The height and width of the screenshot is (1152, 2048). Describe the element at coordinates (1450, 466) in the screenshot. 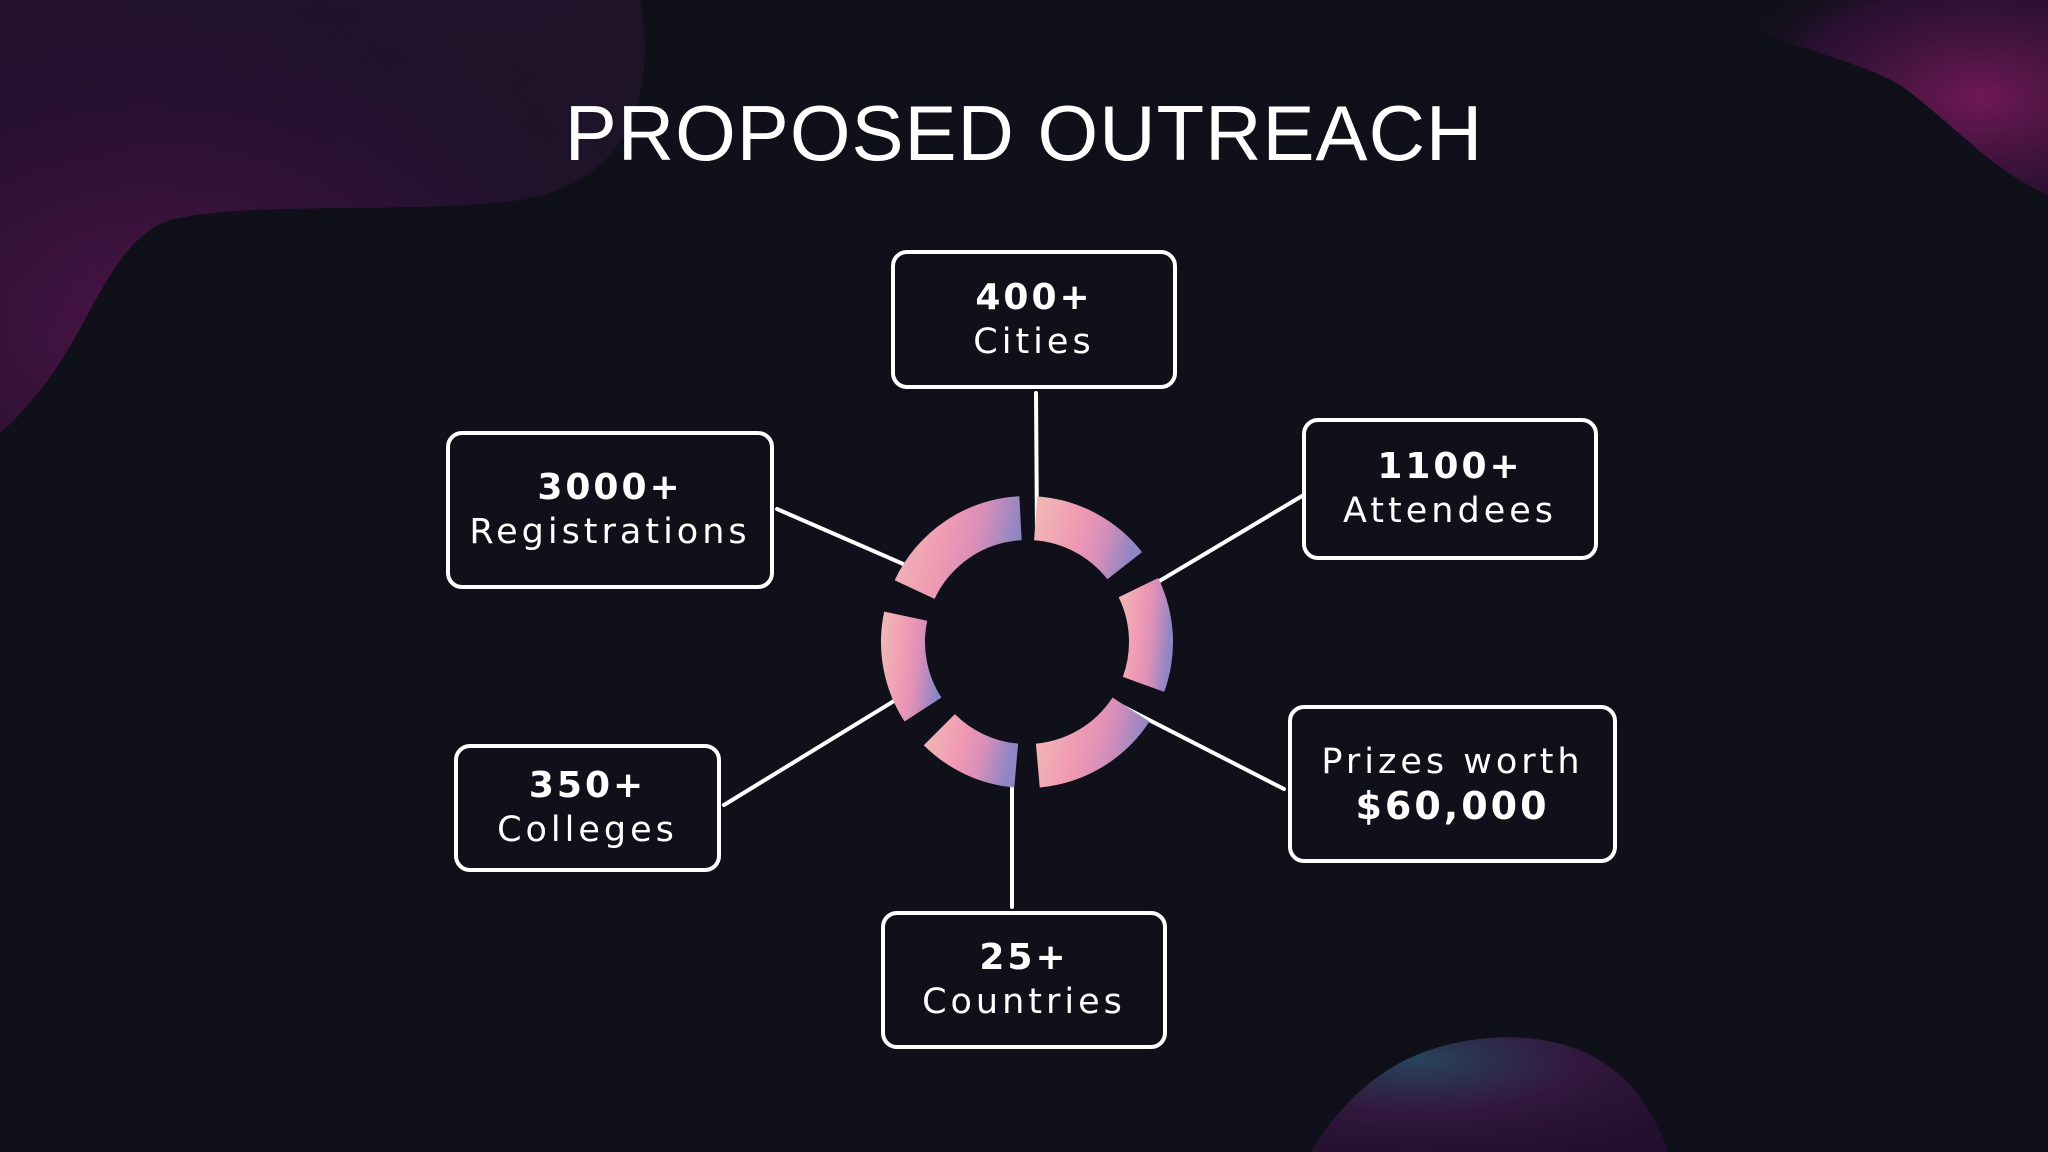

I see `stat-value-attendees: 1100+` at that location.